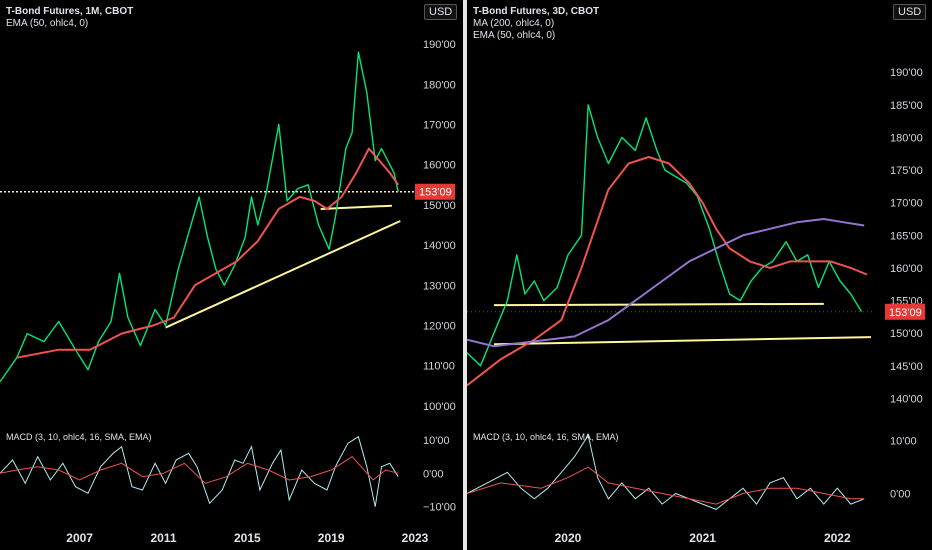  What do you see at coordinates (465, 275) in the screenshot?
I see `panel-divider` at bounding box center [465, 275].